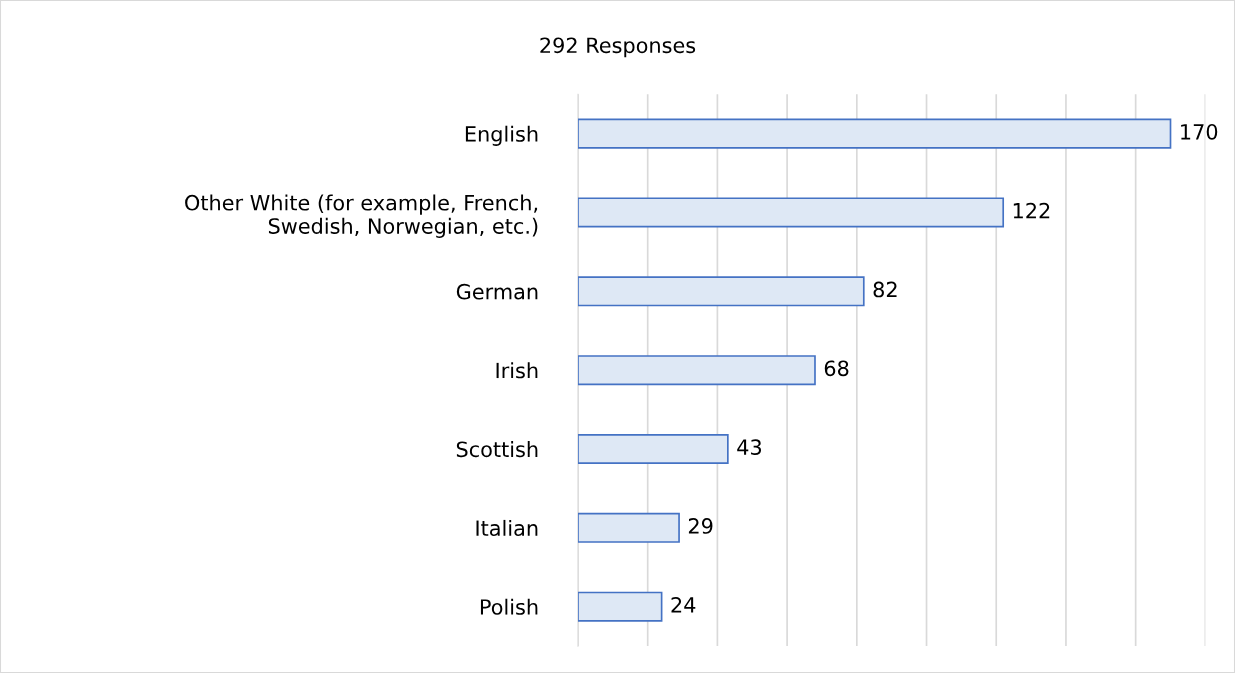 The height and width of the screenshot is (673, 1235). I want to click on y-tick-label: Scottish, so click(497, 449).